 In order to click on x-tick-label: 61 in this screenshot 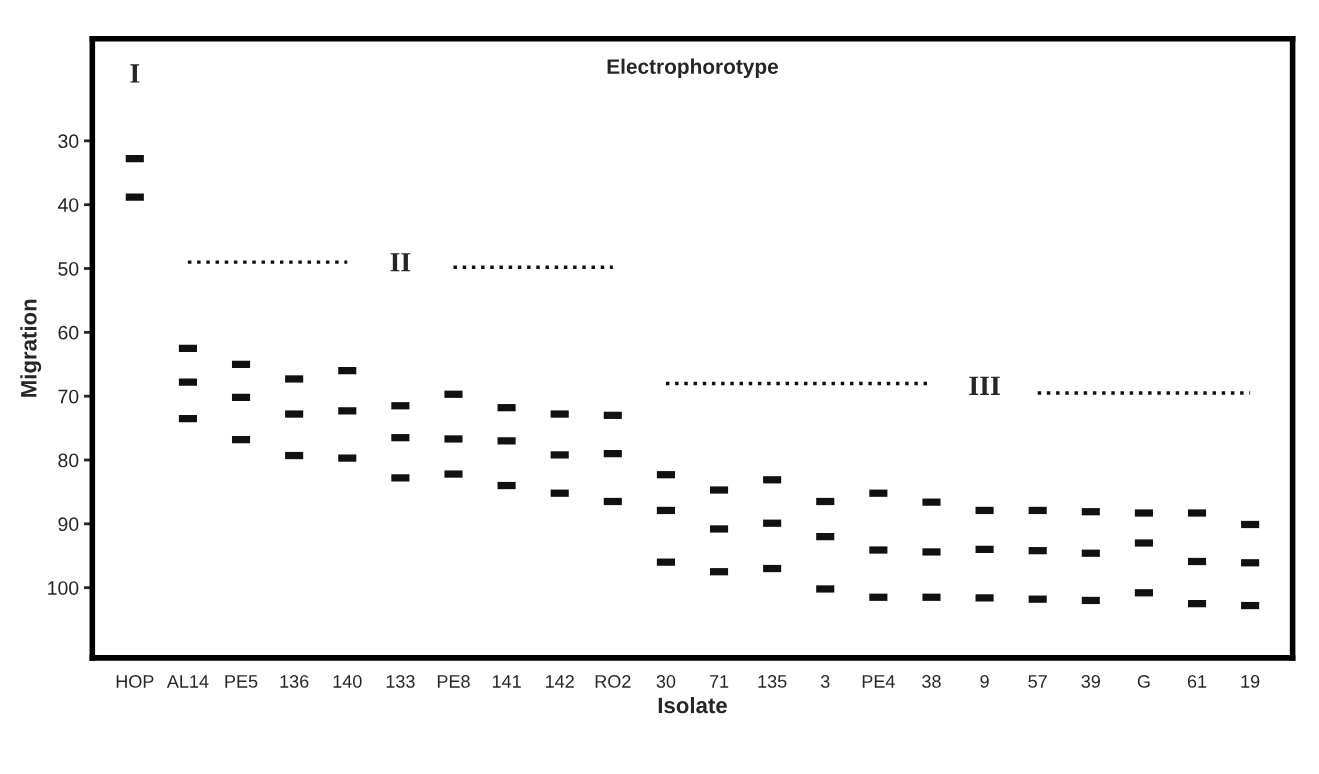, I will do `click(1197, 681)`.